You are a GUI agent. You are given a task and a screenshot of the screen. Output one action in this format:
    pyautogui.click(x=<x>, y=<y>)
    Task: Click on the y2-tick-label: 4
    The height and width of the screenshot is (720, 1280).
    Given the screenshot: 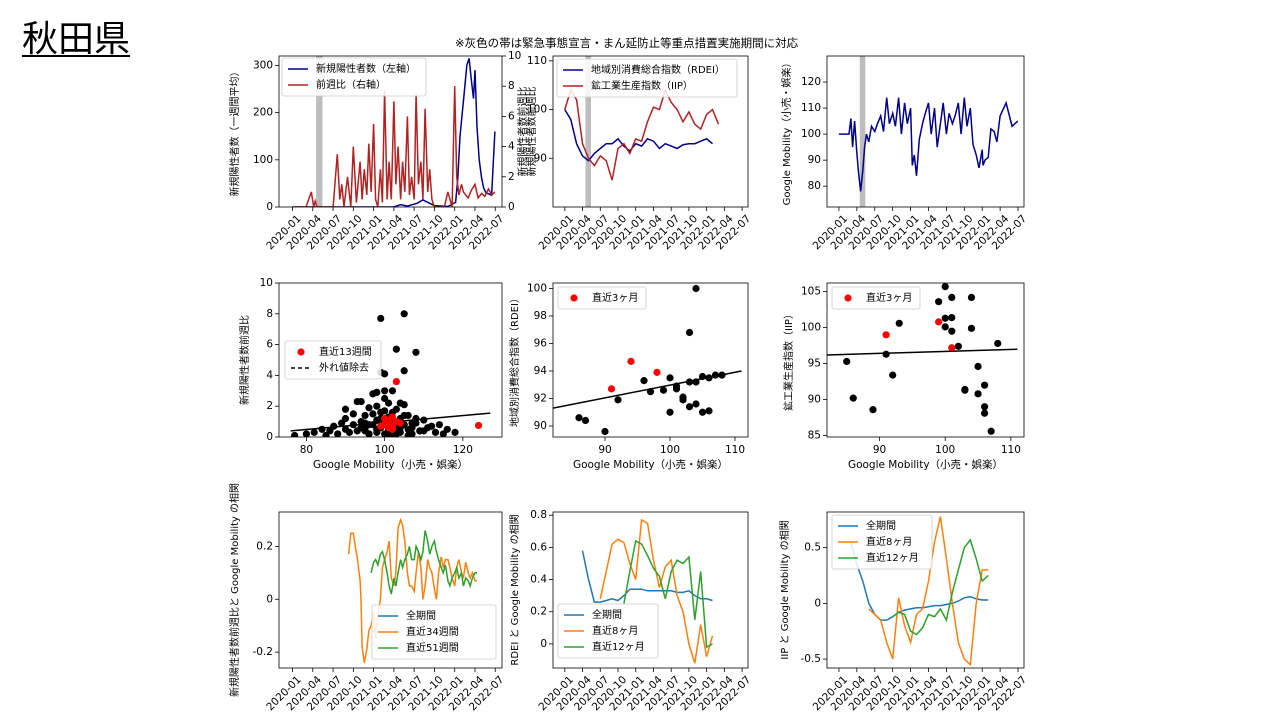 What is the action you would take?
    pyautogui.click(x=511, y=147)
    